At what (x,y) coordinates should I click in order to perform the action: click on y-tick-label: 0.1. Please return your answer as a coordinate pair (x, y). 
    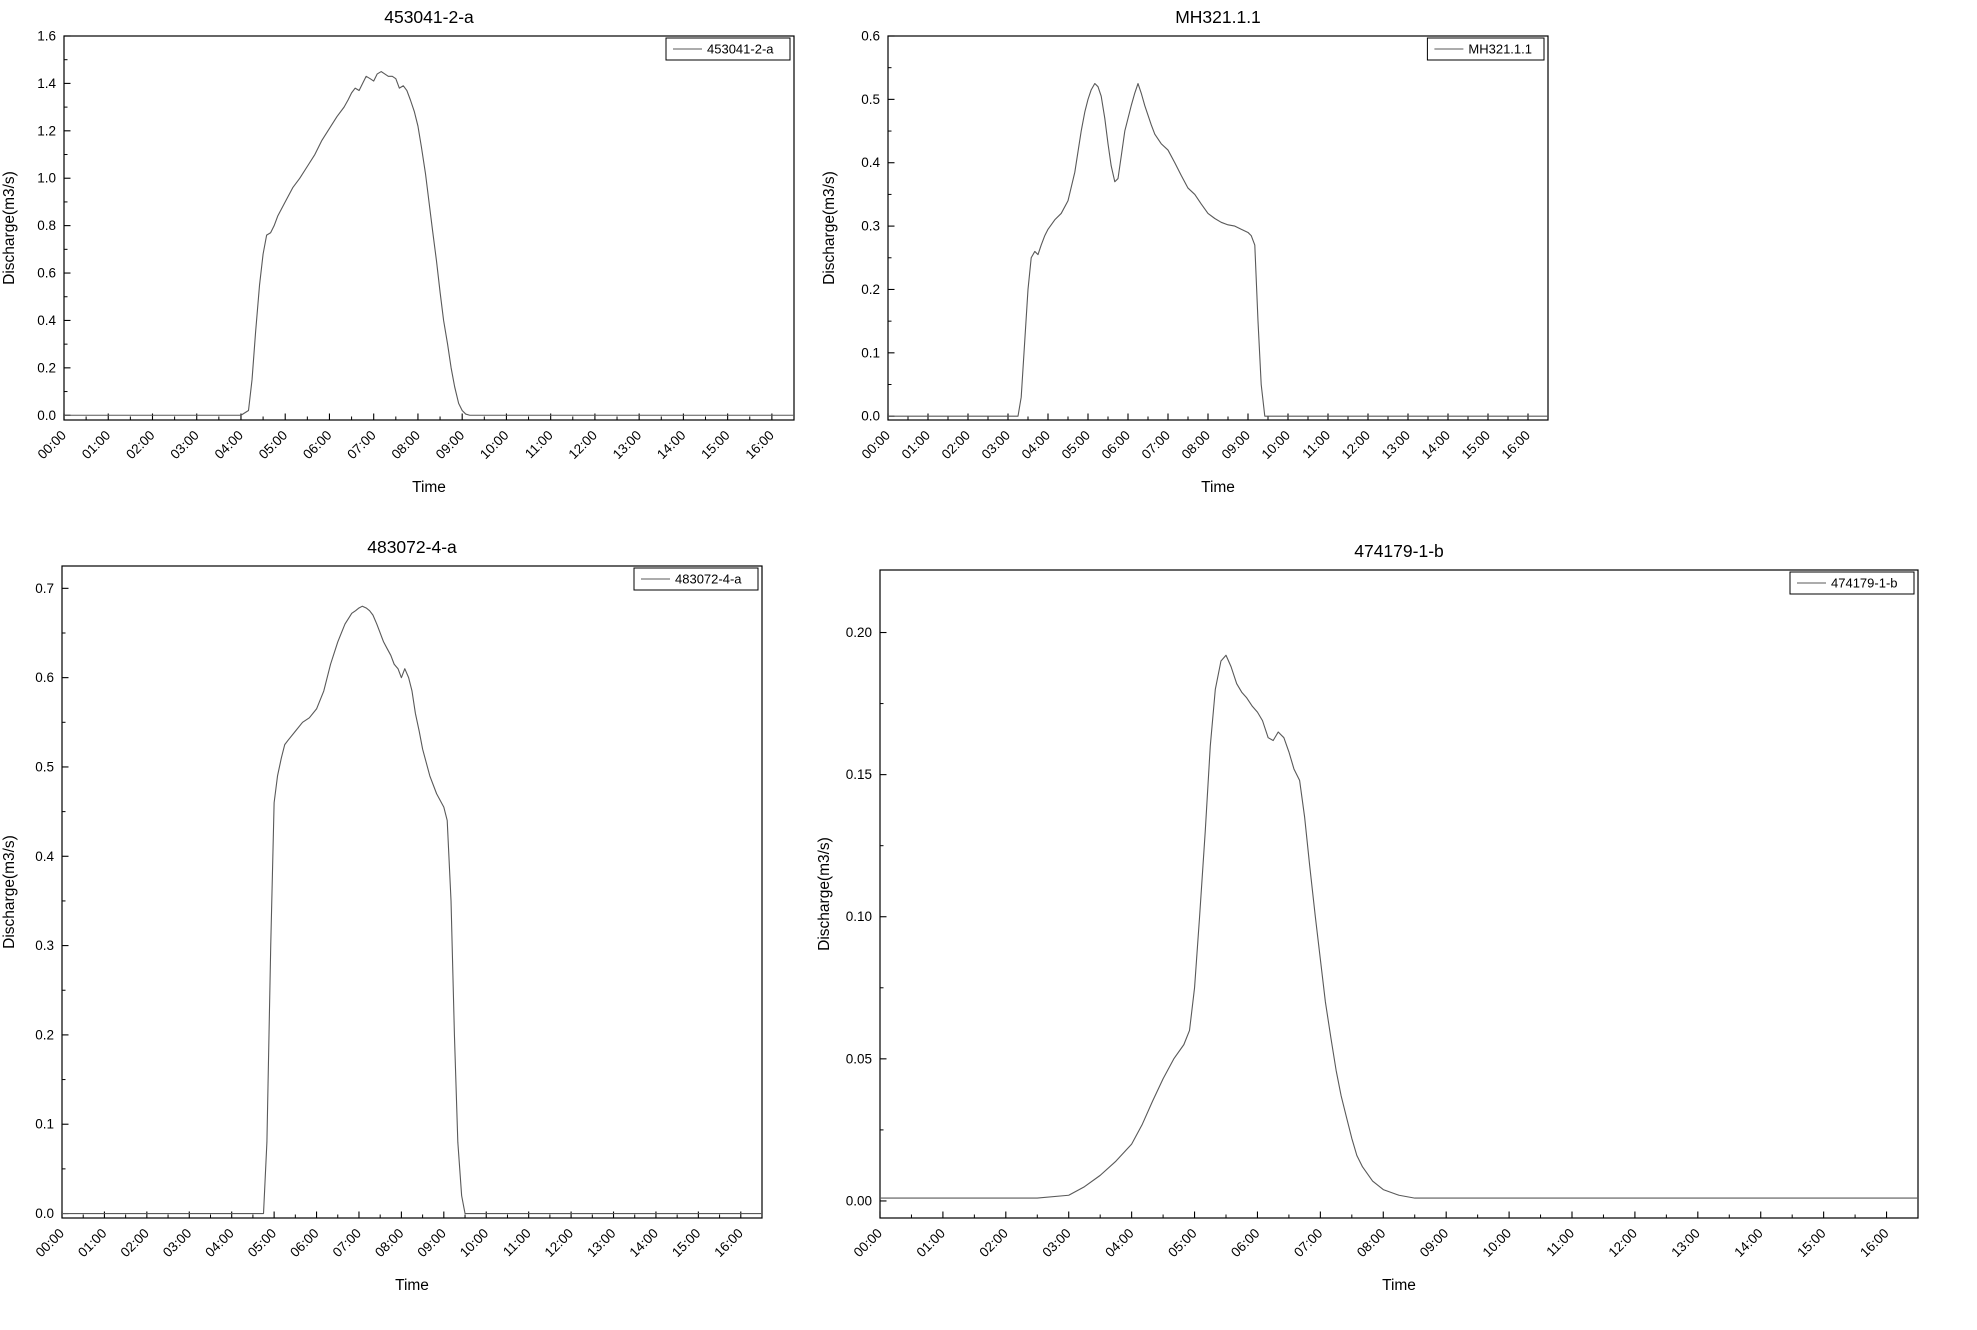
    Looking at the image, I should click on (870, 352).